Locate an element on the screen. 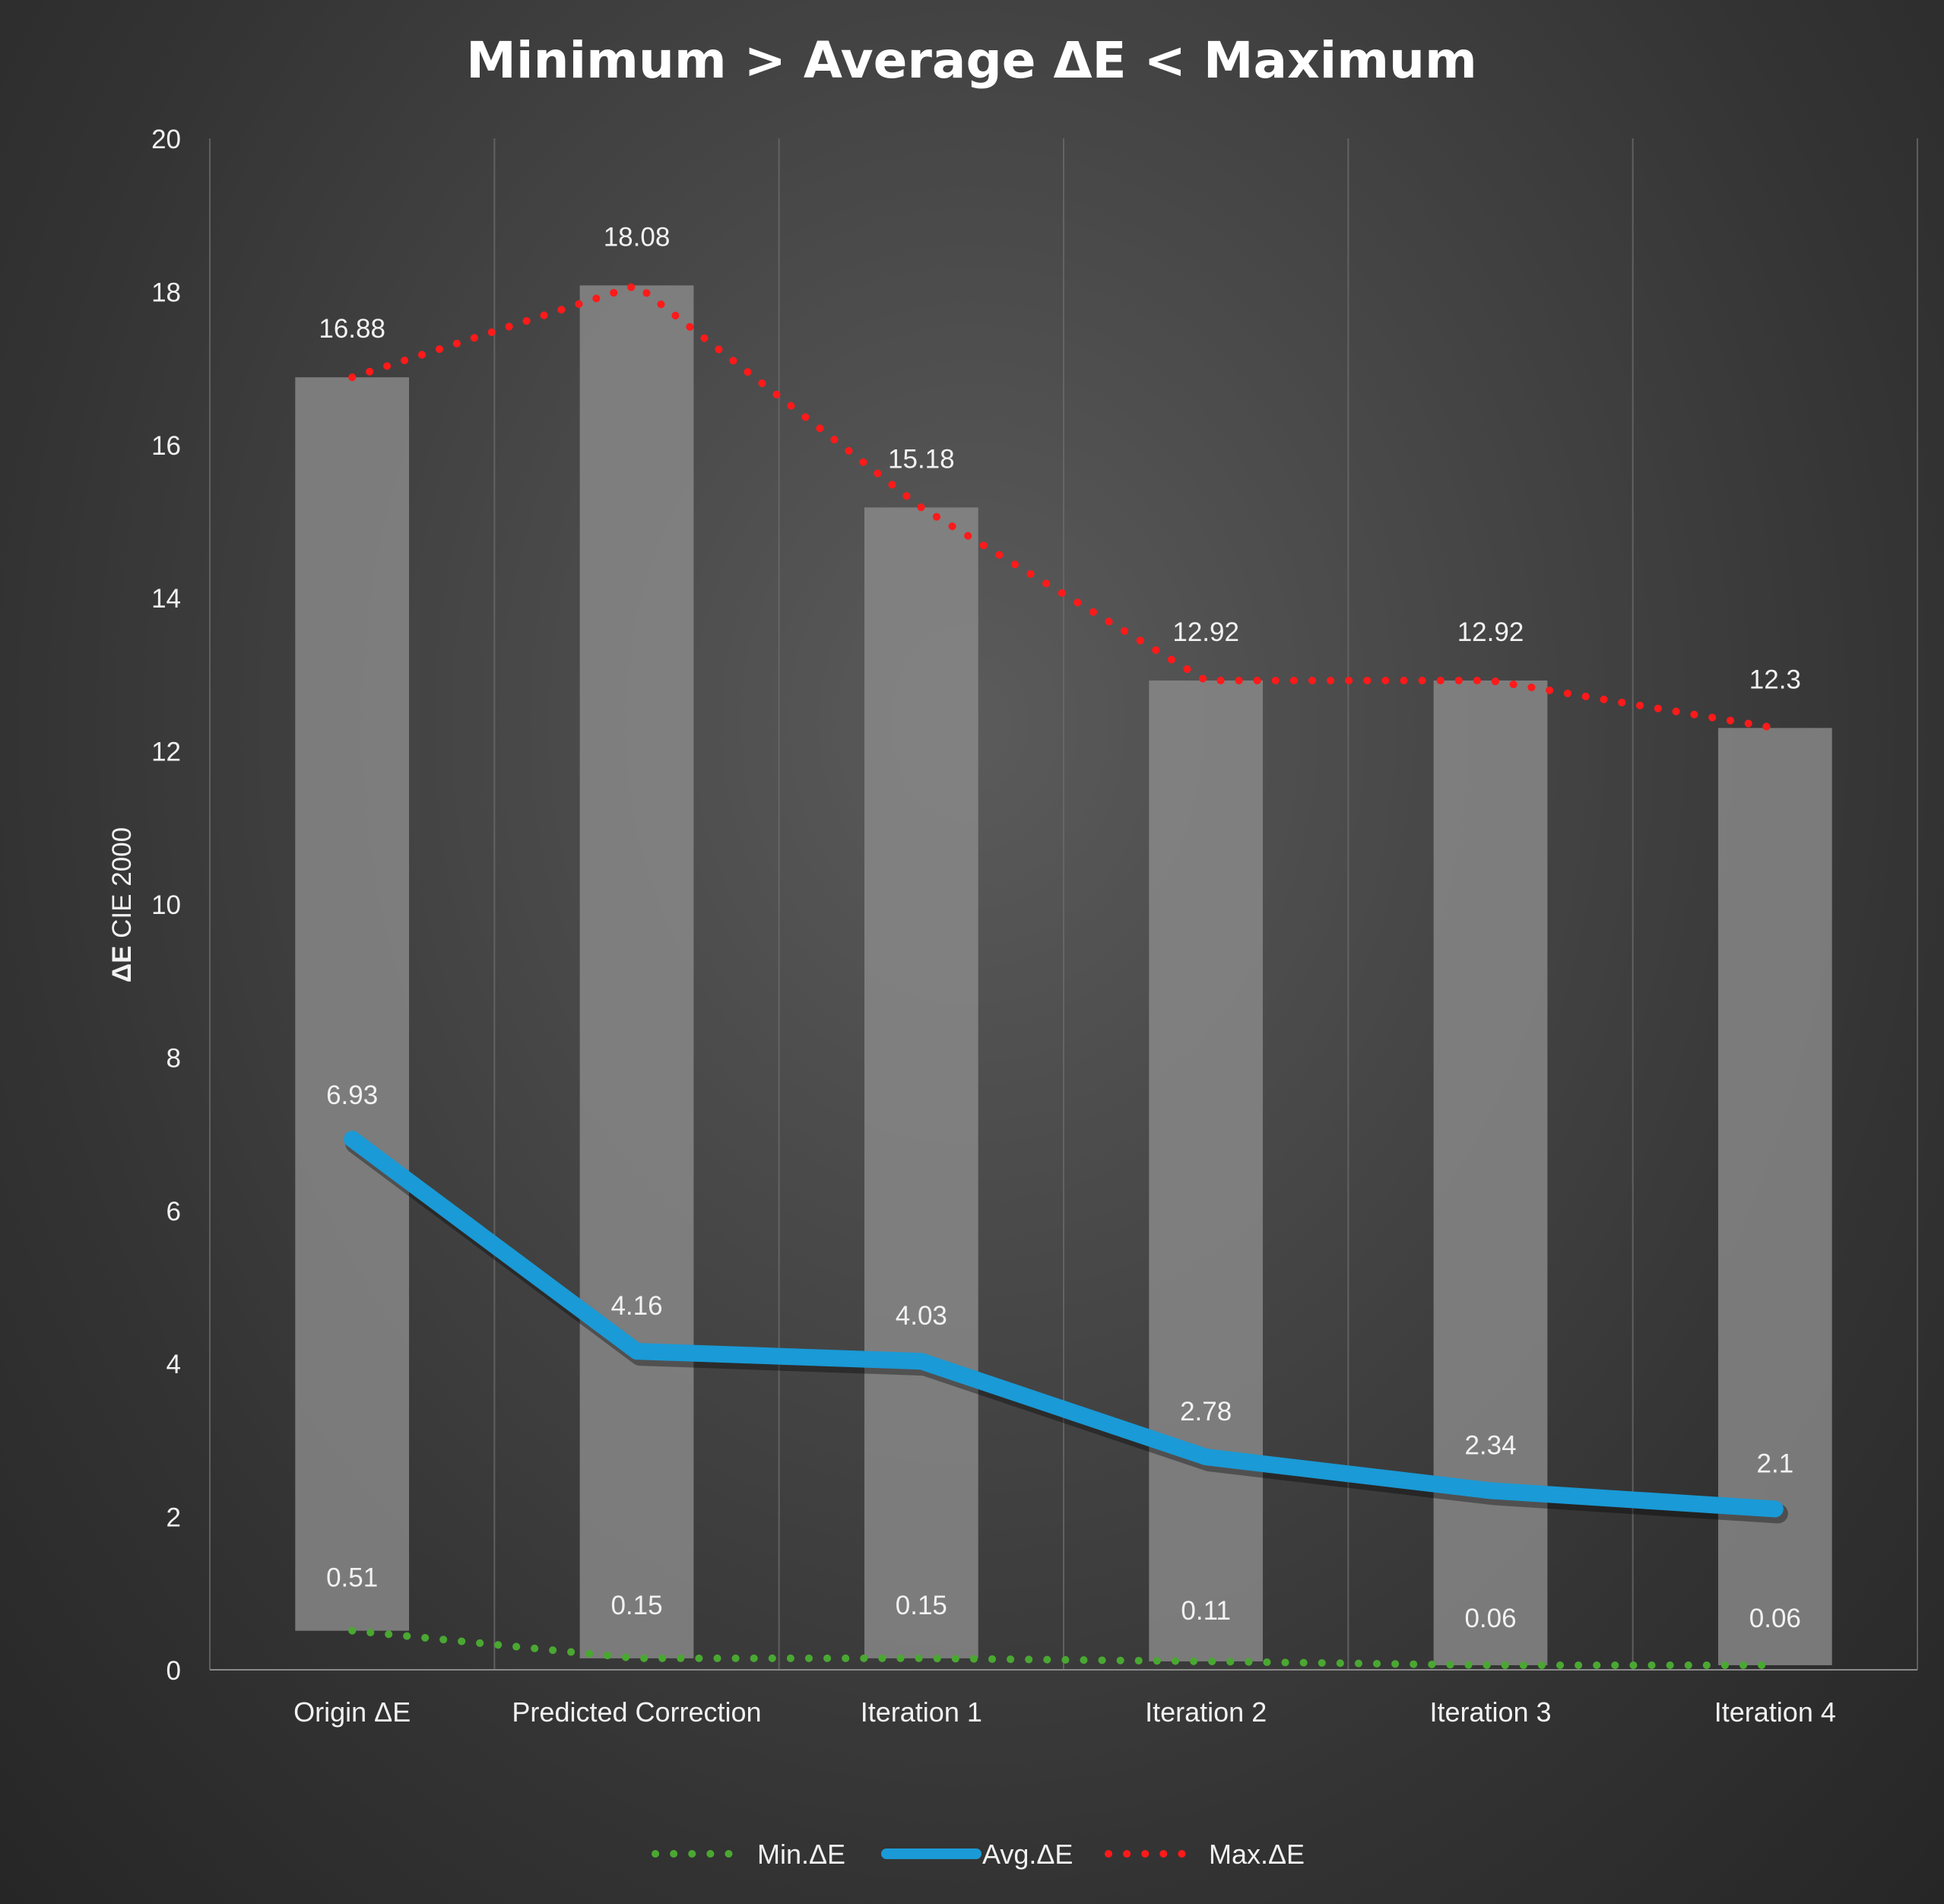 The image size is (1944, 1904). y-tick-label: 2 is located at coordinates (173, 1518).